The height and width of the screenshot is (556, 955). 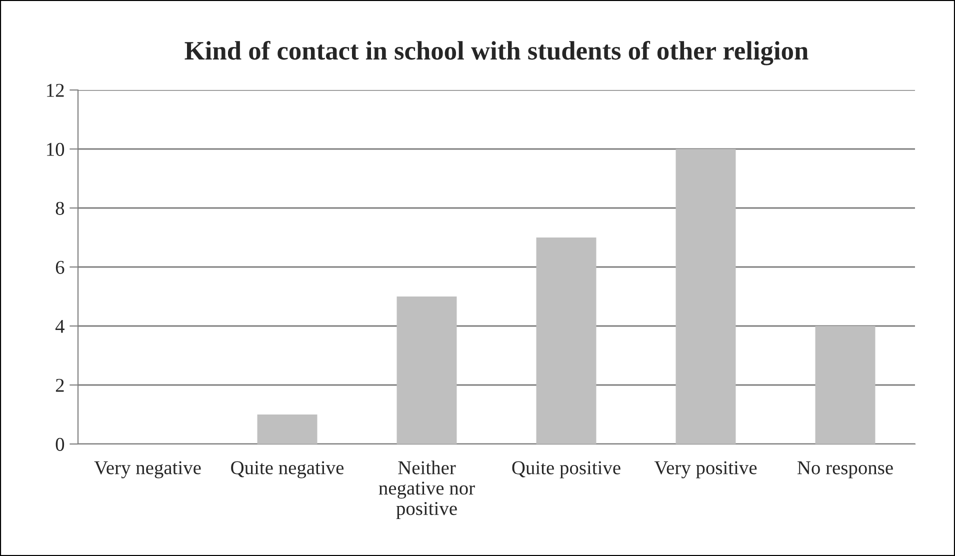 What do you see at coordinates (60, 444) in the screenshot?
I see `y-tick-label: 0` at bounding box center [60, 444].